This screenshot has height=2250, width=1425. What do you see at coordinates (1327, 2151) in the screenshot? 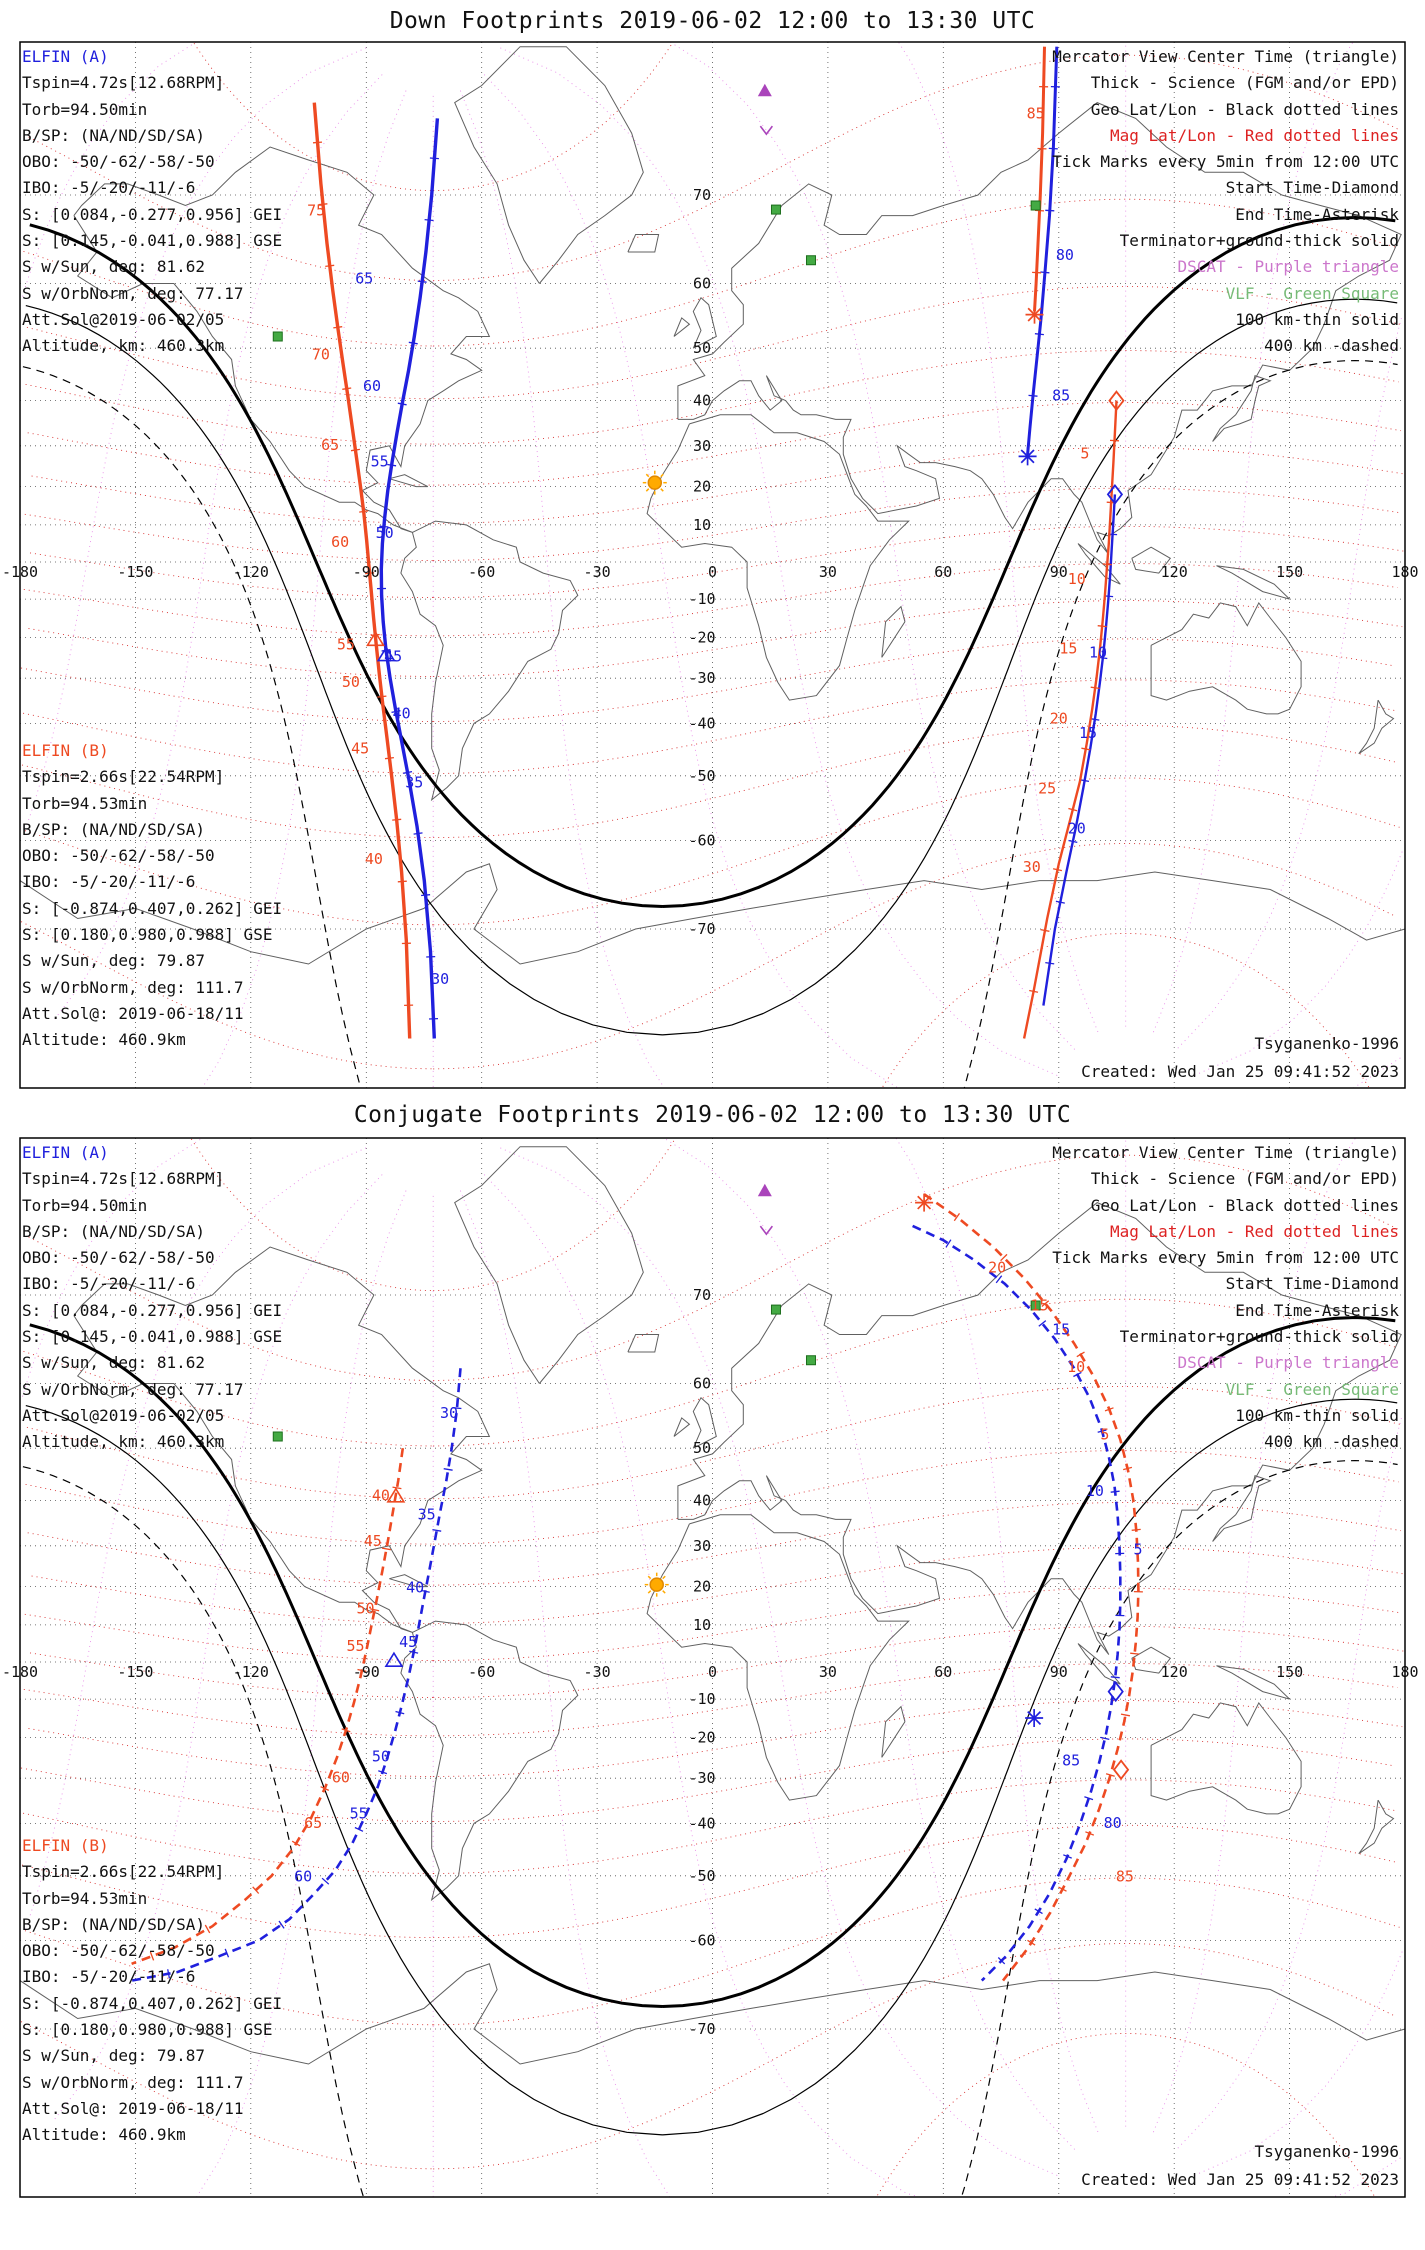
I see `model-credit: Tsyganenko-1996` at bounding box center [1327, 2151].